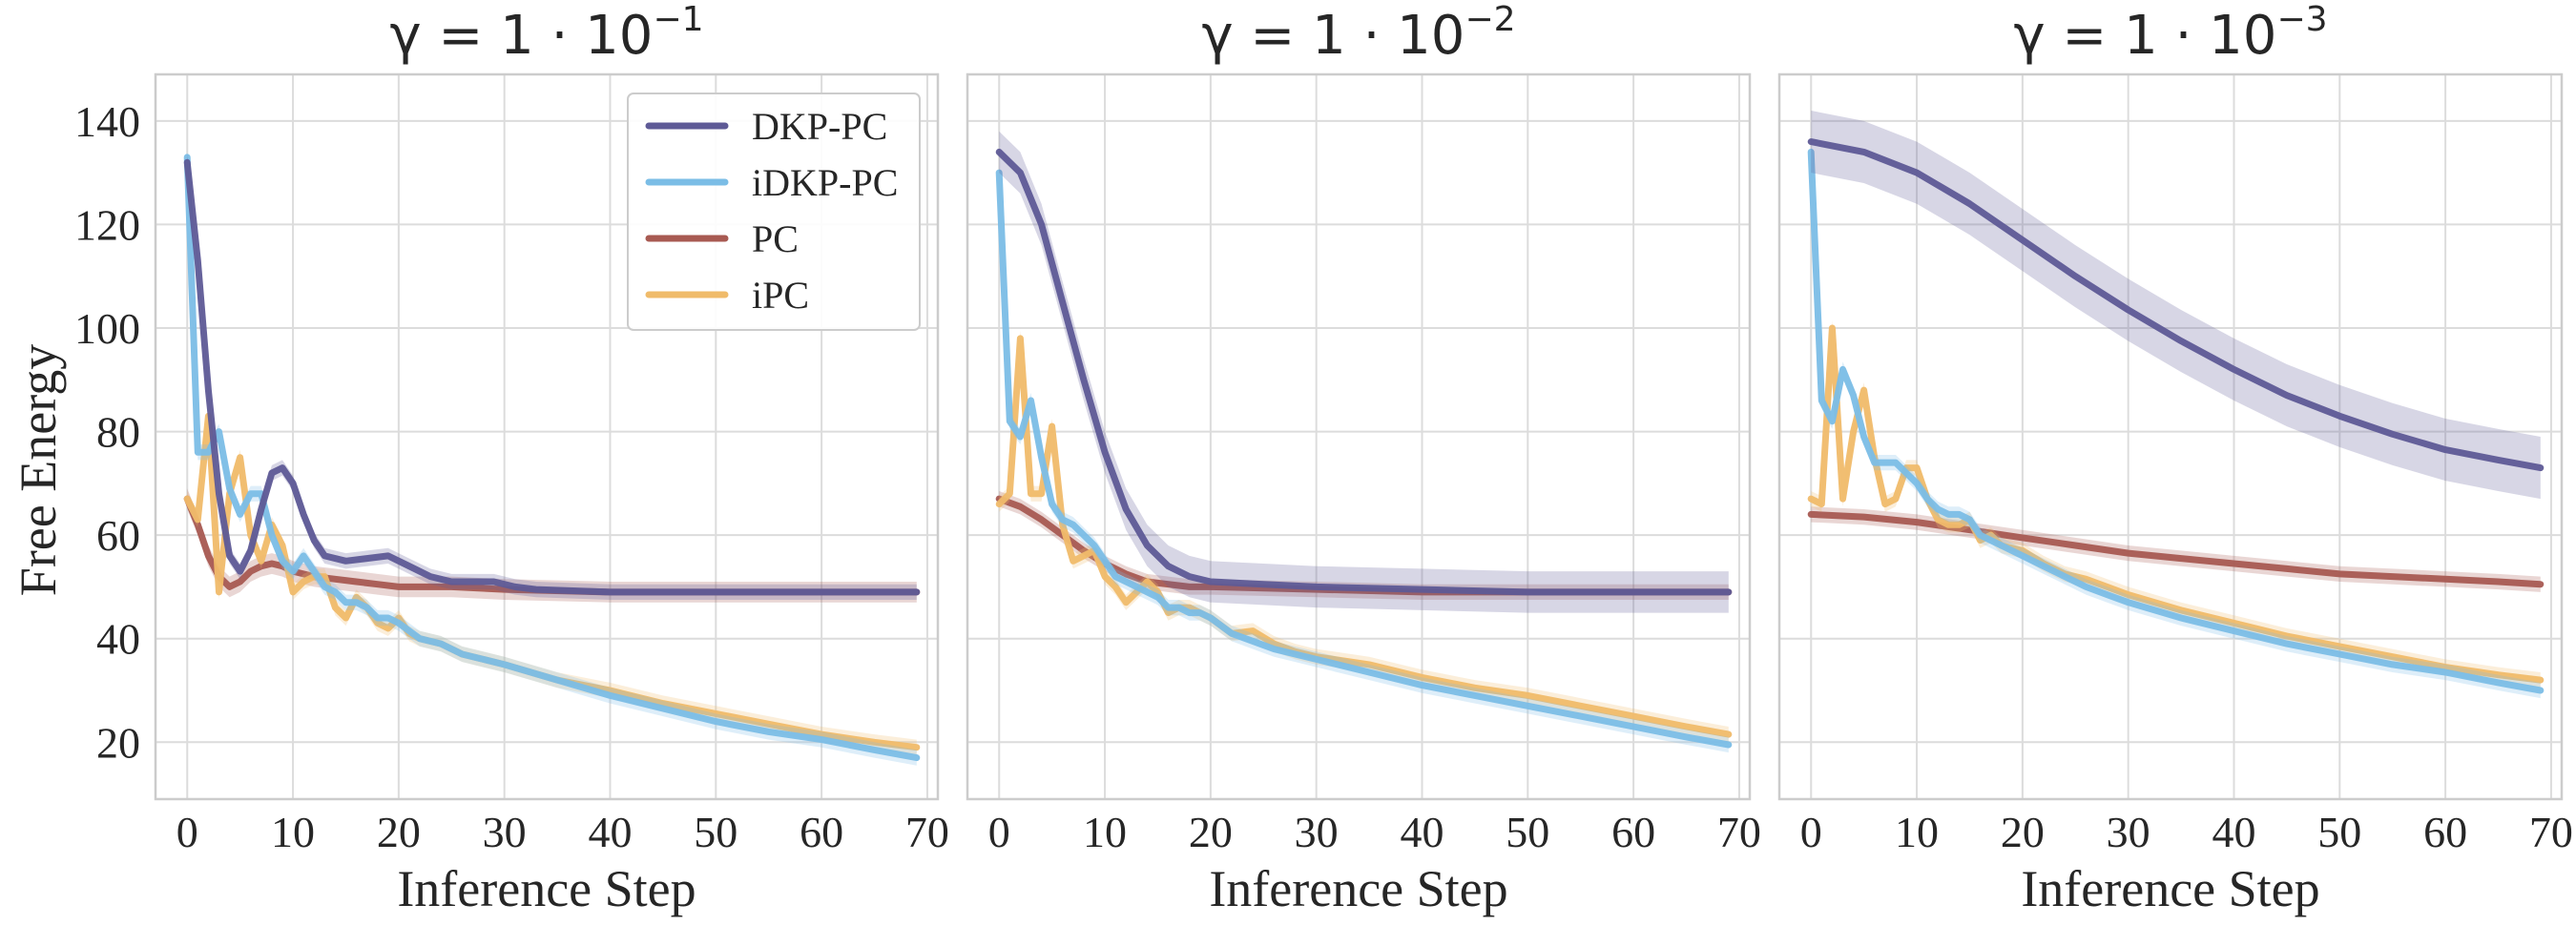 This screenshot has width=2576, height=925. Describe the element at coordinates (107, 224) in the screenshot. I see `y-tick-label: 120` at that location.